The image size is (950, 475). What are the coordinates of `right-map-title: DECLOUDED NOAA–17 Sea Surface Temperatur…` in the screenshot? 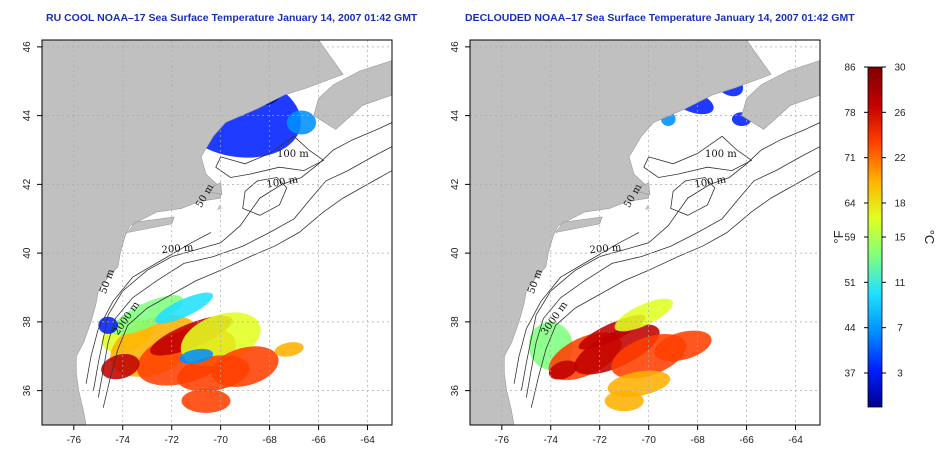 It's located at (660, 18).